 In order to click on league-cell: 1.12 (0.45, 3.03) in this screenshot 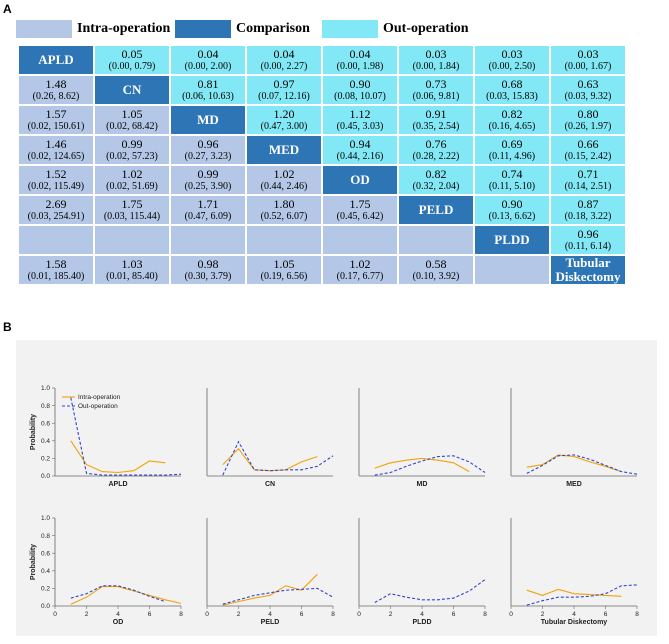, I will do `click(360, 120)`.